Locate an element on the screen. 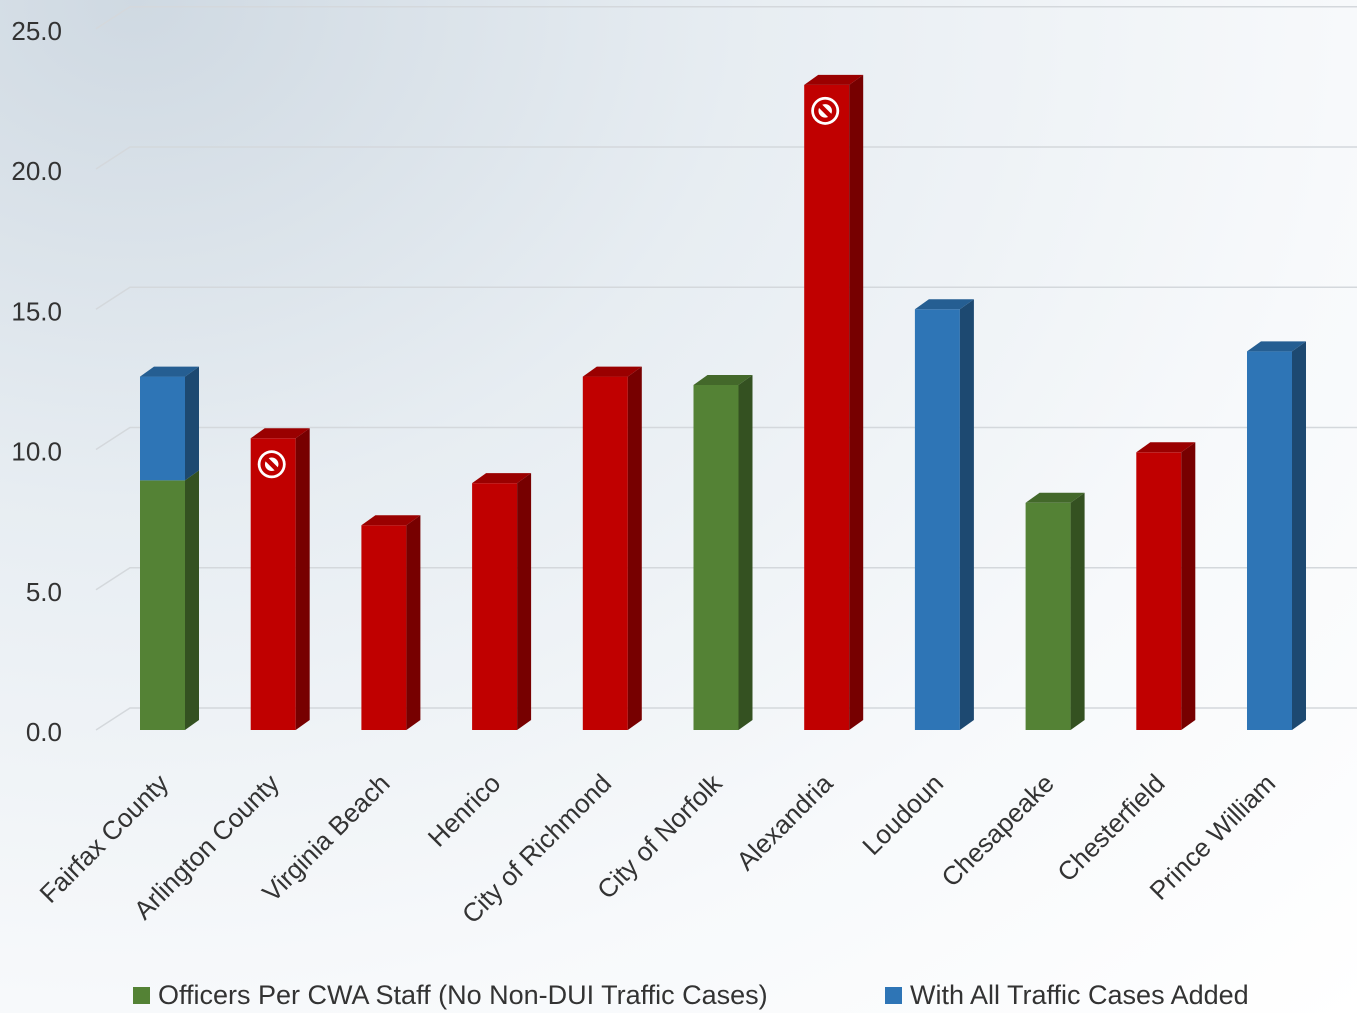 The width and height of the screenshot is (1357, 1013). y-tick-label: 25.0 is located at coordinates (36, 31).